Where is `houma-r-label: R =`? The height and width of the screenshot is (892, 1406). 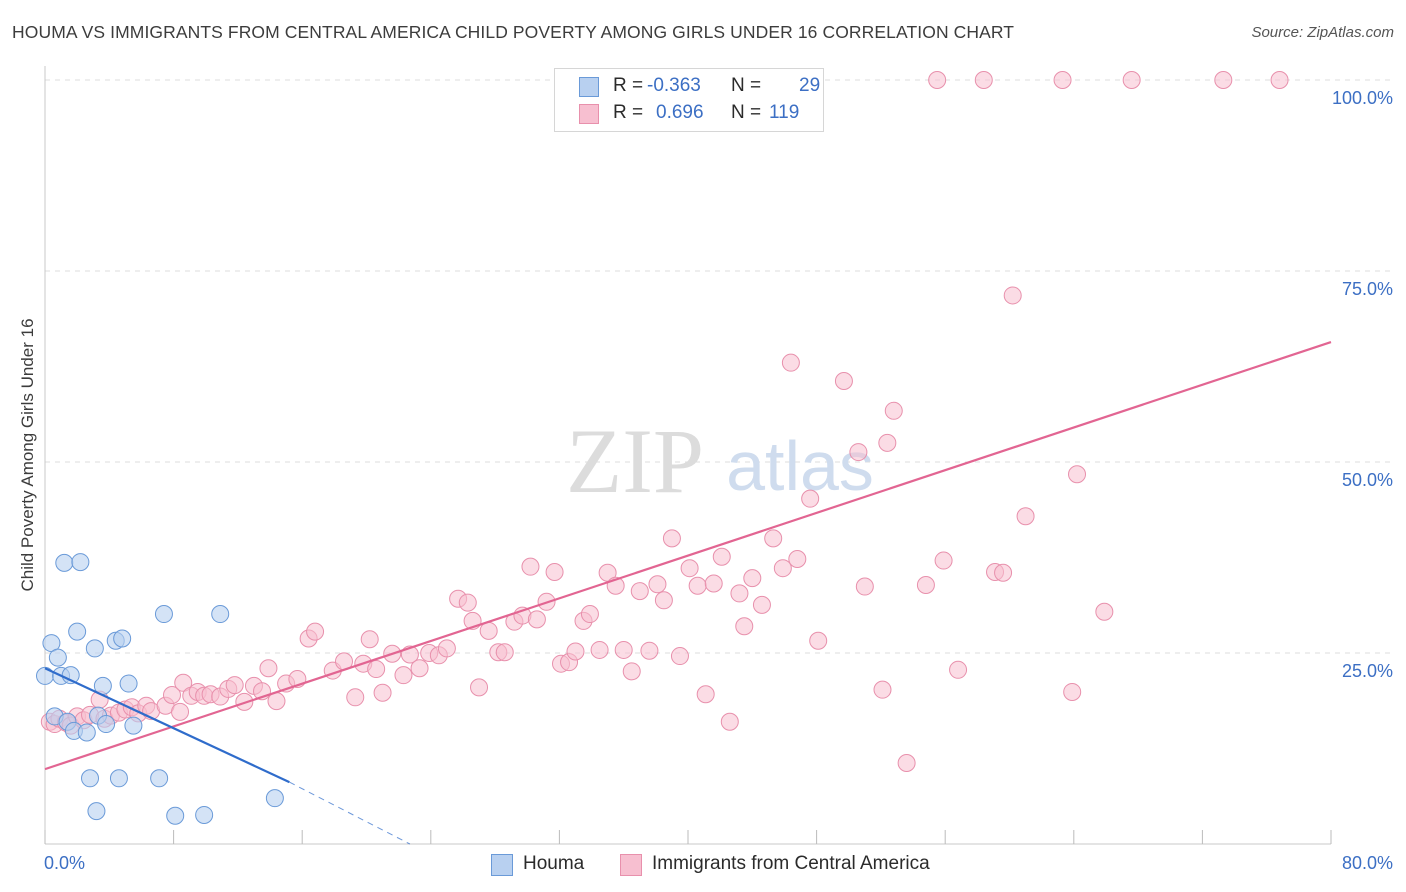
houma-r-label: R = is located at coordinates (628, 85).